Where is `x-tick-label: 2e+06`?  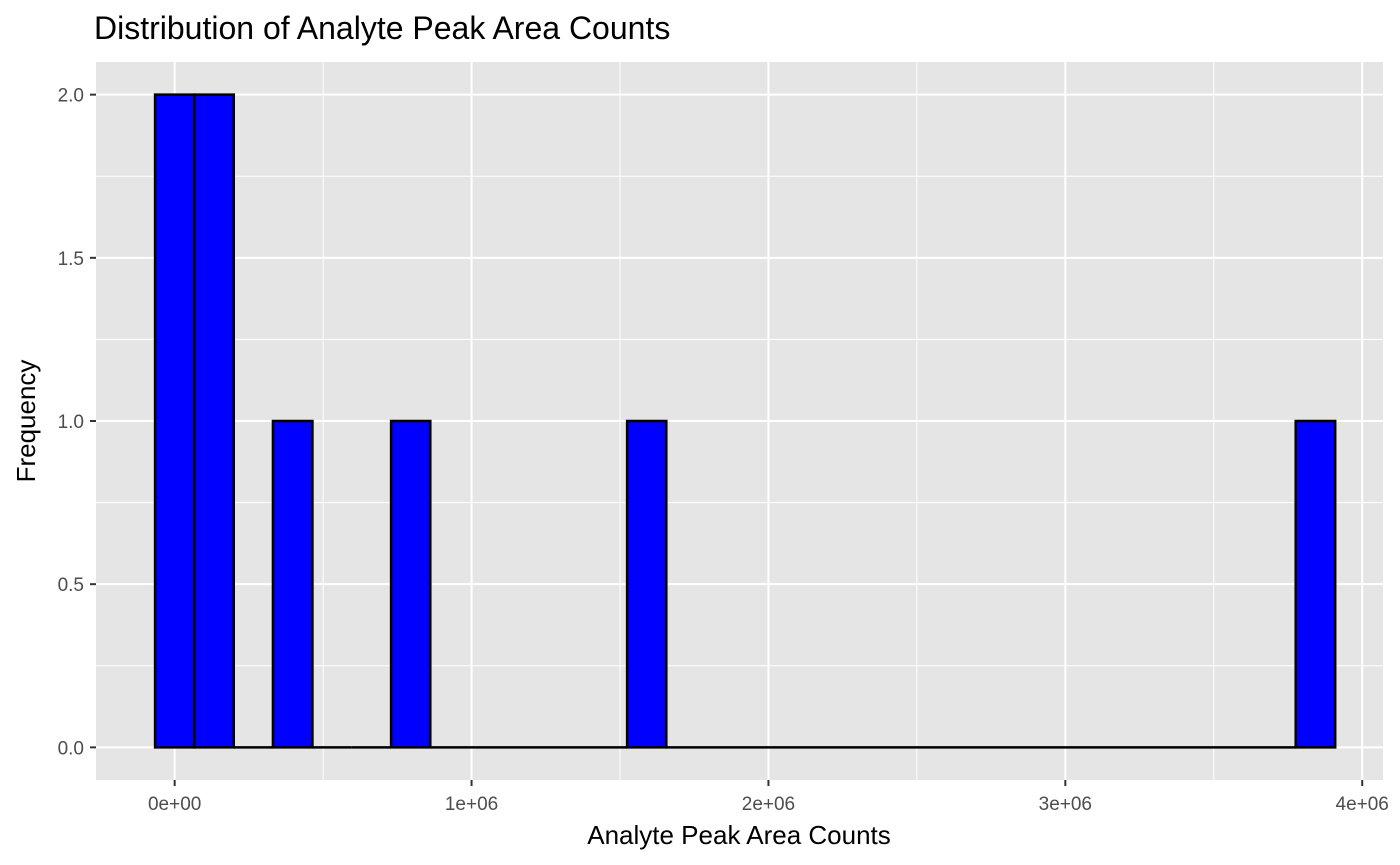 x-tick-label: 2e+06 is located at coordinates (768, 804).